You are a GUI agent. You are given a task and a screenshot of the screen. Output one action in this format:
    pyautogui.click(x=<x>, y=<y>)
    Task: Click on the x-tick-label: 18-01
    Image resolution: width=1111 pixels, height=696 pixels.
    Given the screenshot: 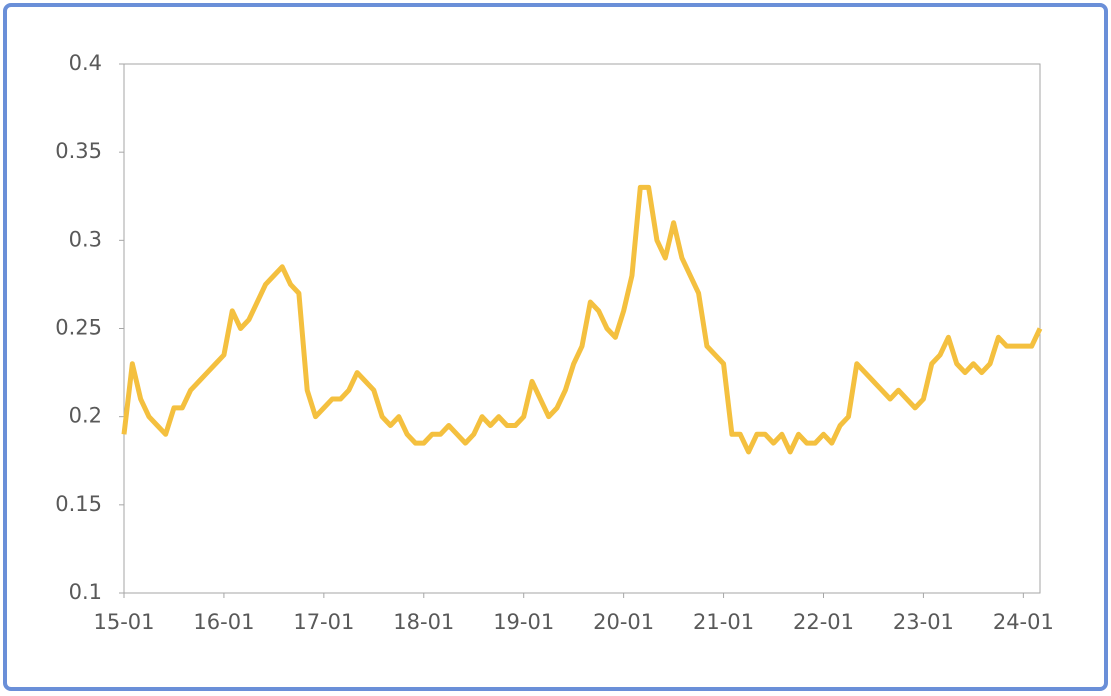 What is the action you would take?
    pyautogui.click(x=423, y=622)
    